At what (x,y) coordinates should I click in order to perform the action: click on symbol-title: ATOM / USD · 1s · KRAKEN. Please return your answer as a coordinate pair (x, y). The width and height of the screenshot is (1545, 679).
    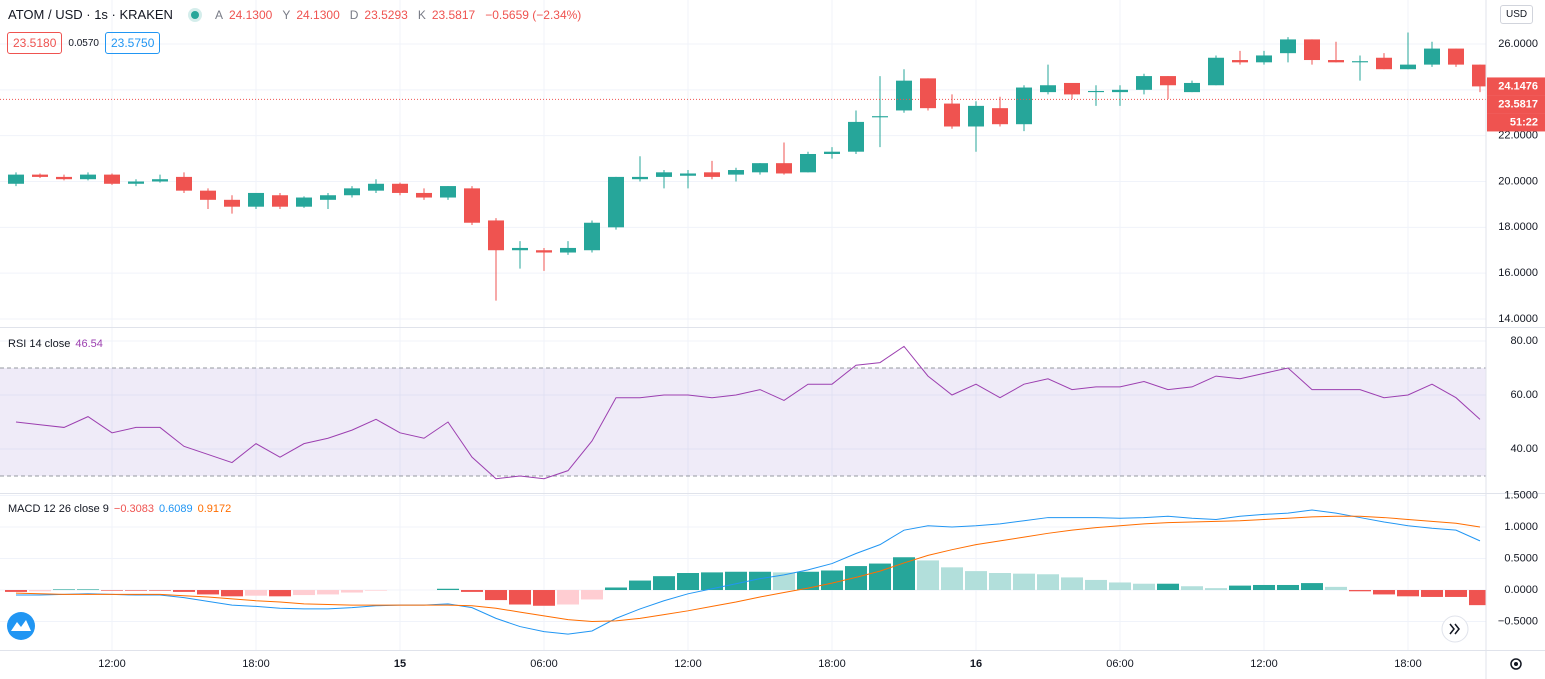
    Looking at the image, I should click on (90, 14).